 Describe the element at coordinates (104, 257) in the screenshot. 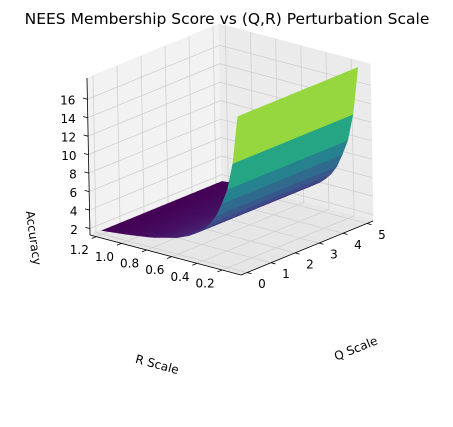

I see `x-tick-label: 1.0` at that location.